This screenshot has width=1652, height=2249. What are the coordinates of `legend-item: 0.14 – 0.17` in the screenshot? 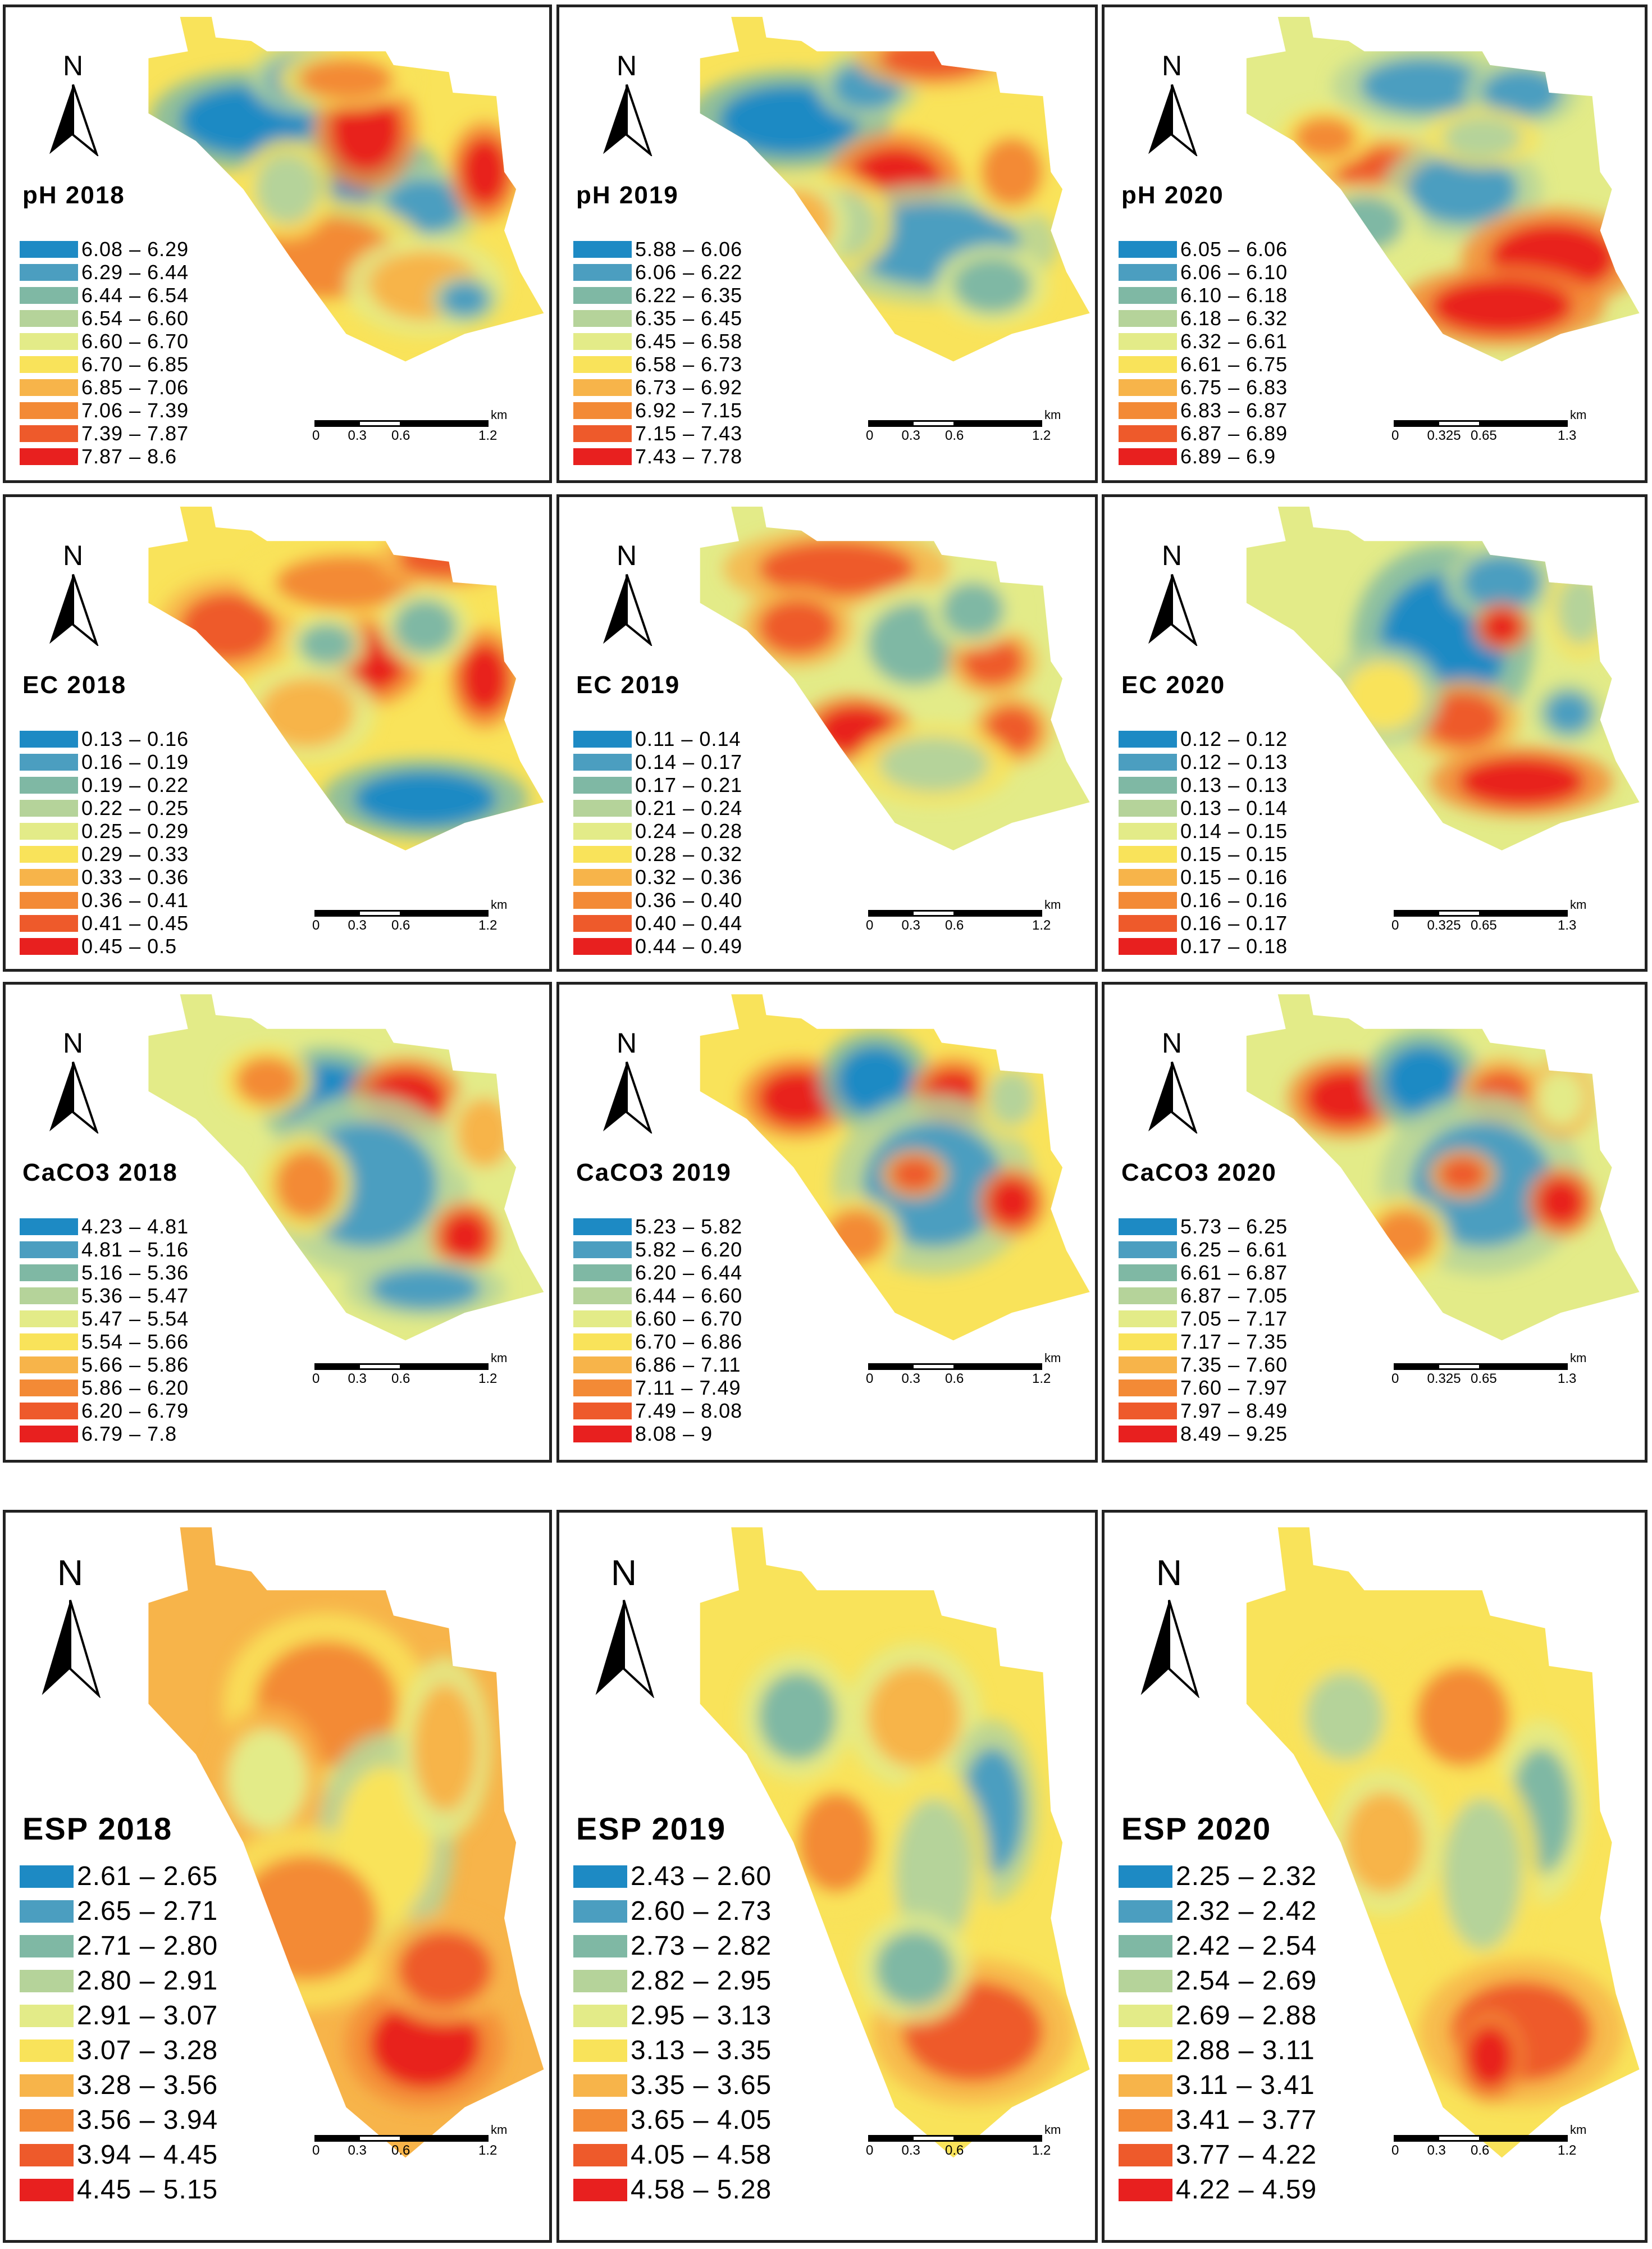 It's located at (657, 762).